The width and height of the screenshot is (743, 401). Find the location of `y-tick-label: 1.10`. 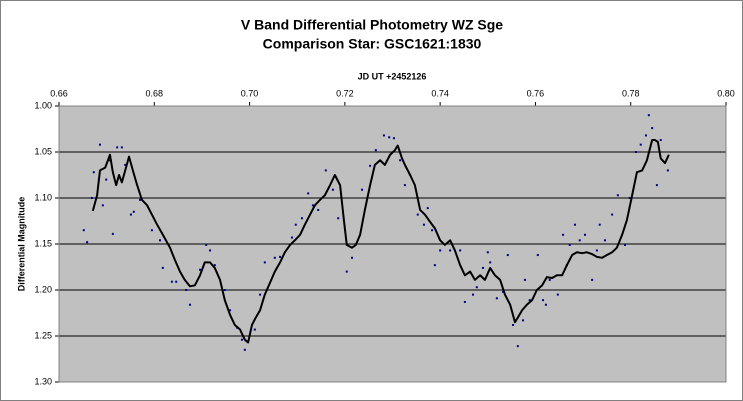

y-tick-label: 1.10 is located at coordinates (43, 197).